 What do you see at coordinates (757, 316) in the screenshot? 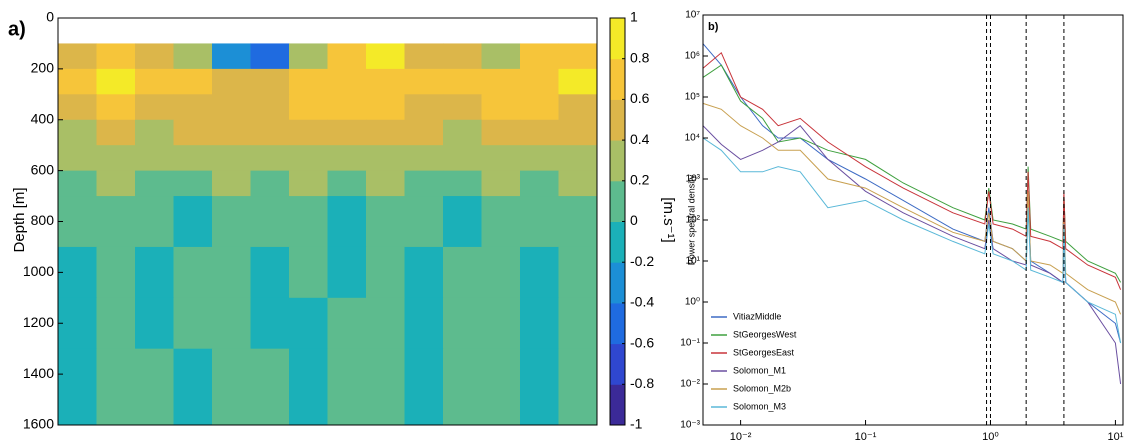
I see `legend-label: VitiazMiddle` at bounding box center [757, 316].